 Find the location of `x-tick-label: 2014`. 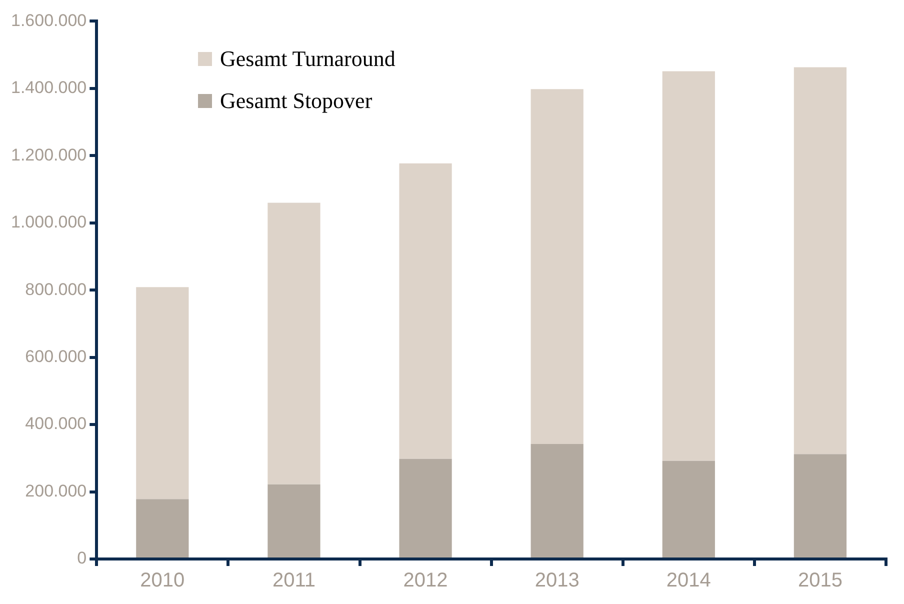

x-tick-label: 2014 is located at coordinates (688, 581).